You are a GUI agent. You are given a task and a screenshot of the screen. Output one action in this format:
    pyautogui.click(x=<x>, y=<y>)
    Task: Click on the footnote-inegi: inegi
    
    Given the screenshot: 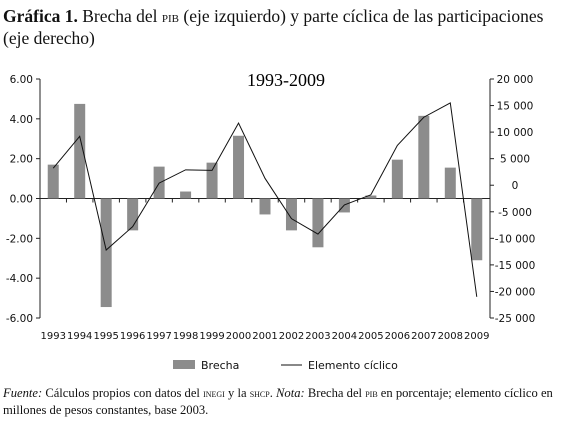 What is the action you would take?
    pyautogui.click(x=214, y=393)
    